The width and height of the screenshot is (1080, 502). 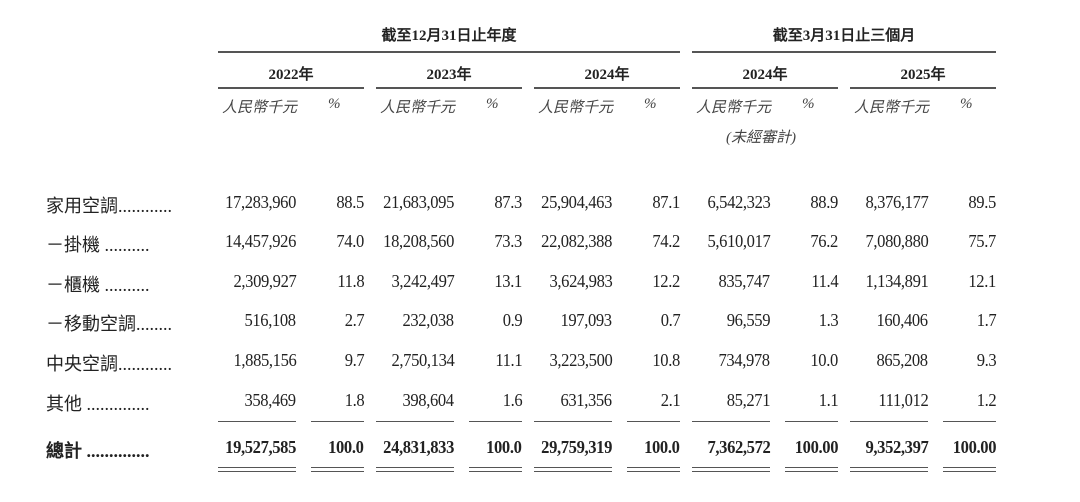 What do you see at coordinates (986, 360) in the screenshot?
I see `percent-cell: 9.3` at bounding box center [986, 360].